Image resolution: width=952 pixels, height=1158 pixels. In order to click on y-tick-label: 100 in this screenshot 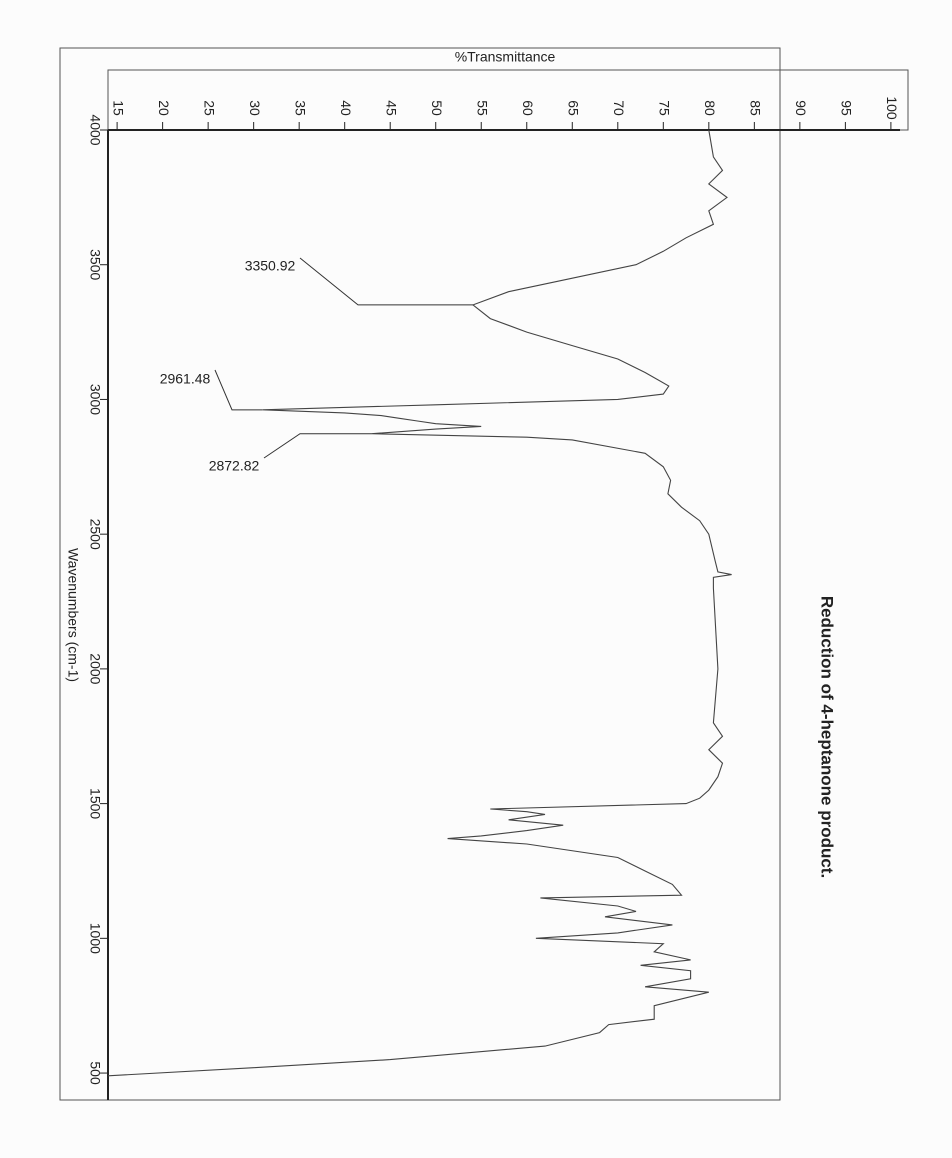, I will do `click(892, 108)`.